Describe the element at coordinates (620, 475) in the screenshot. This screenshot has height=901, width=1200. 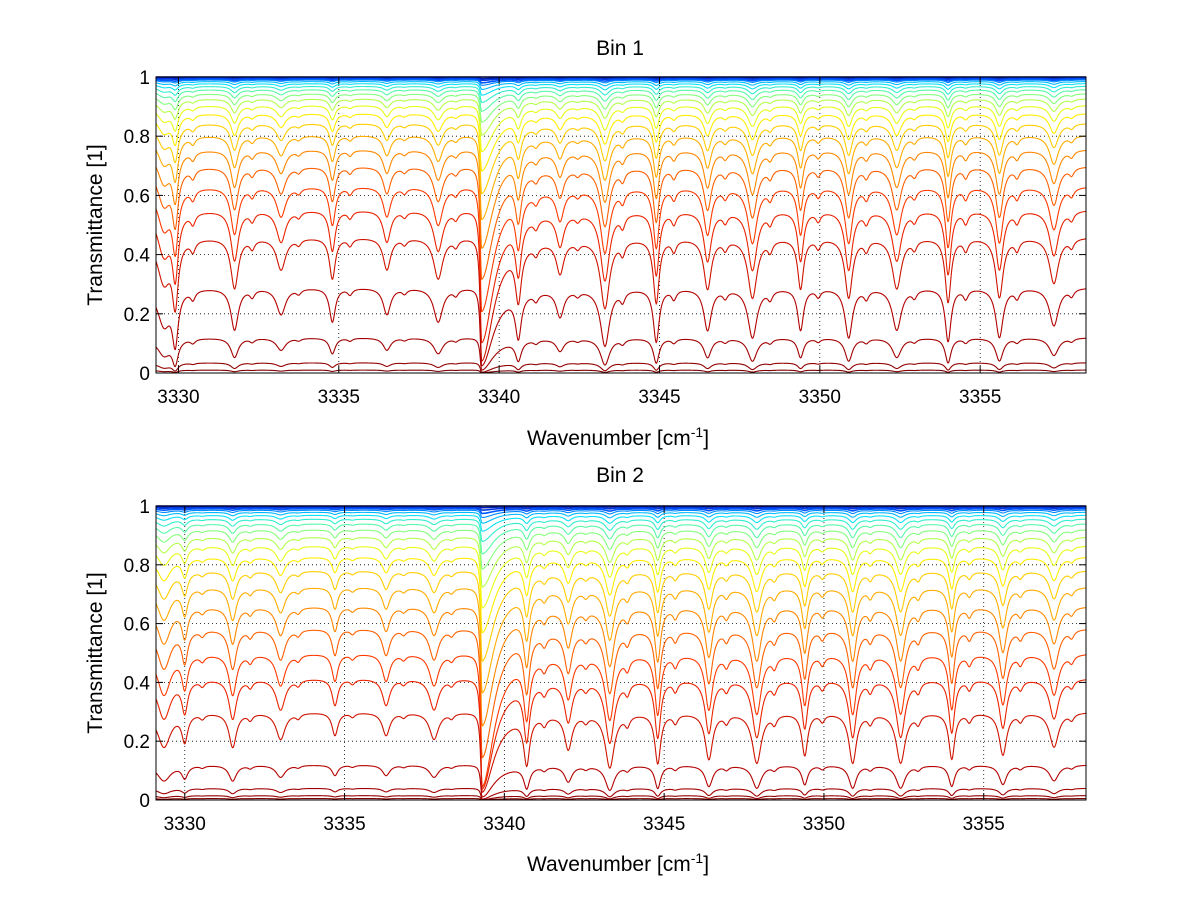
I see `chart-title: Bin 2` at that location.